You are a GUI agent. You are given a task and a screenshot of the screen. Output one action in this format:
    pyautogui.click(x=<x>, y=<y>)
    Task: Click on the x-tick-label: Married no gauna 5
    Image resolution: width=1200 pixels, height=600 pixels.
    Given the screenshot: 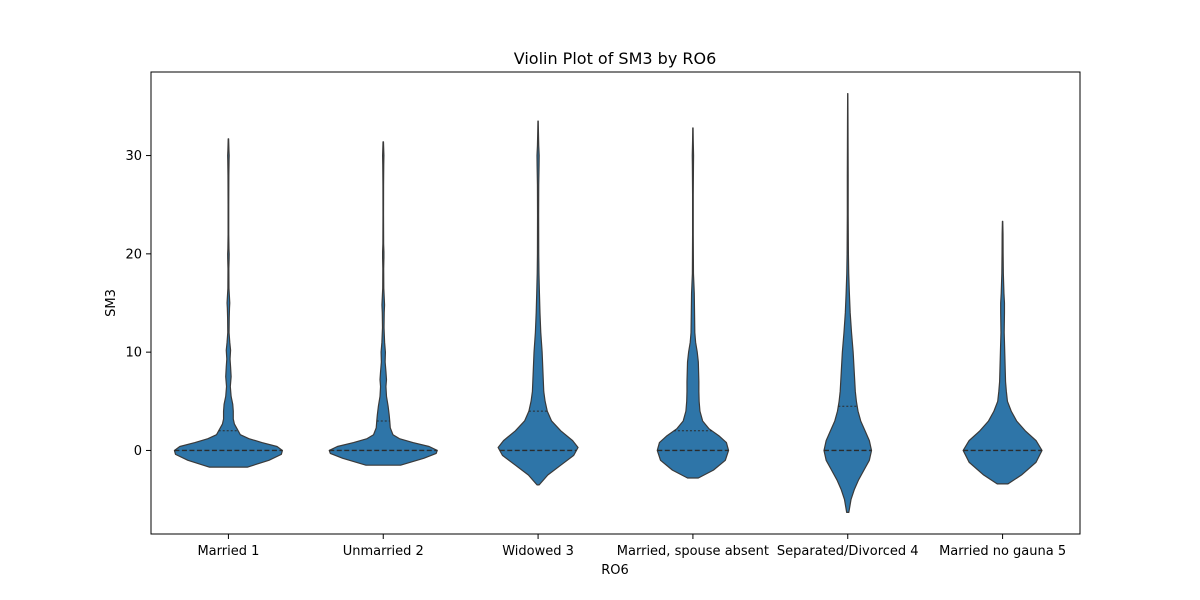 What is the action you would take?
    pyautogui.click(x=1002, y=551)
    